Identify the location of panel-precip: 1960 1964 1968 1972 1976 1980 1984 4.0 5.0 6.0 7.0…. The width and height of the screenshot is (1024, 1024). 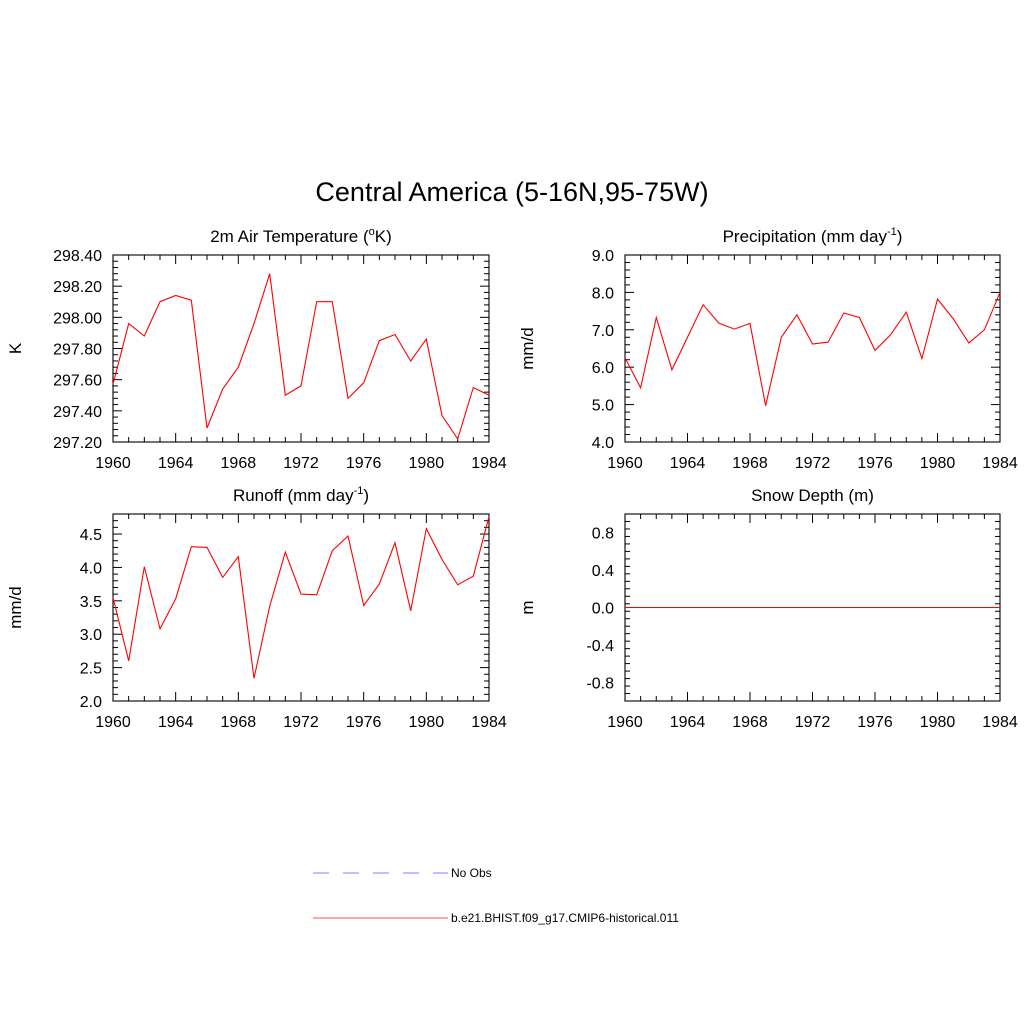
(768, 349).